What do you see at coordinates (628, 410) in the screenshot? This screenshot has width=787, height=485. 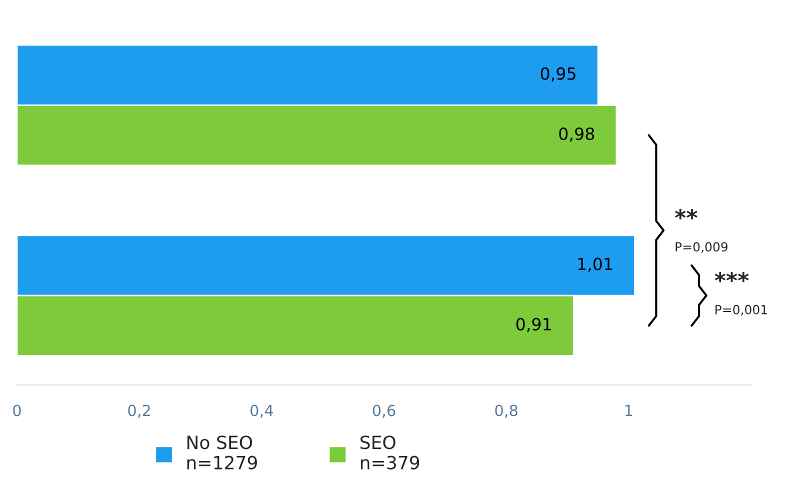 I see `x-tick-label: 1` at bounding box center [628, 410].